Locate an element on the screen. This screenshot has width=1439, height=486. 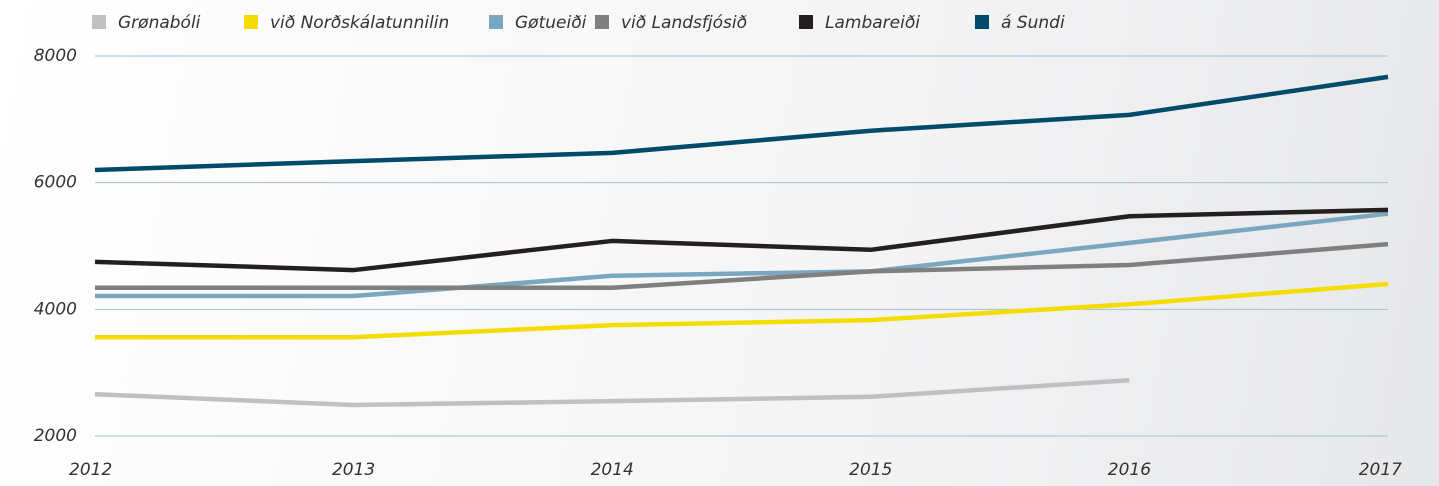
x-tick-label: 2017 is located at coordinates (1380, 470).